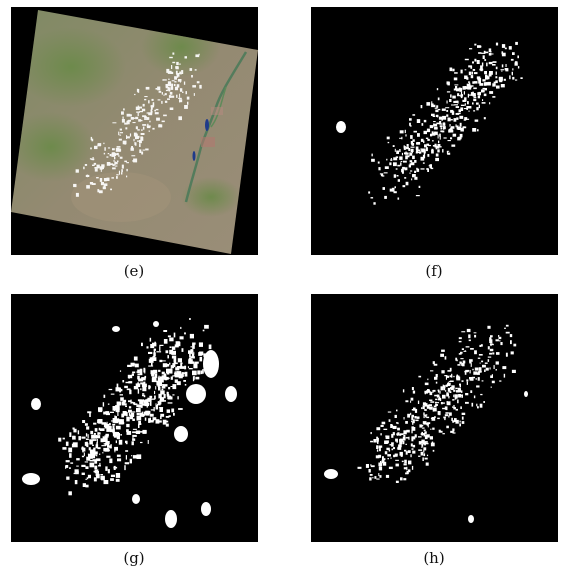 This screenshot has height=574, width=568. Describe the element at coordinates (434, 271) in the screenshot. I see `caption-f: (f)` at that location.